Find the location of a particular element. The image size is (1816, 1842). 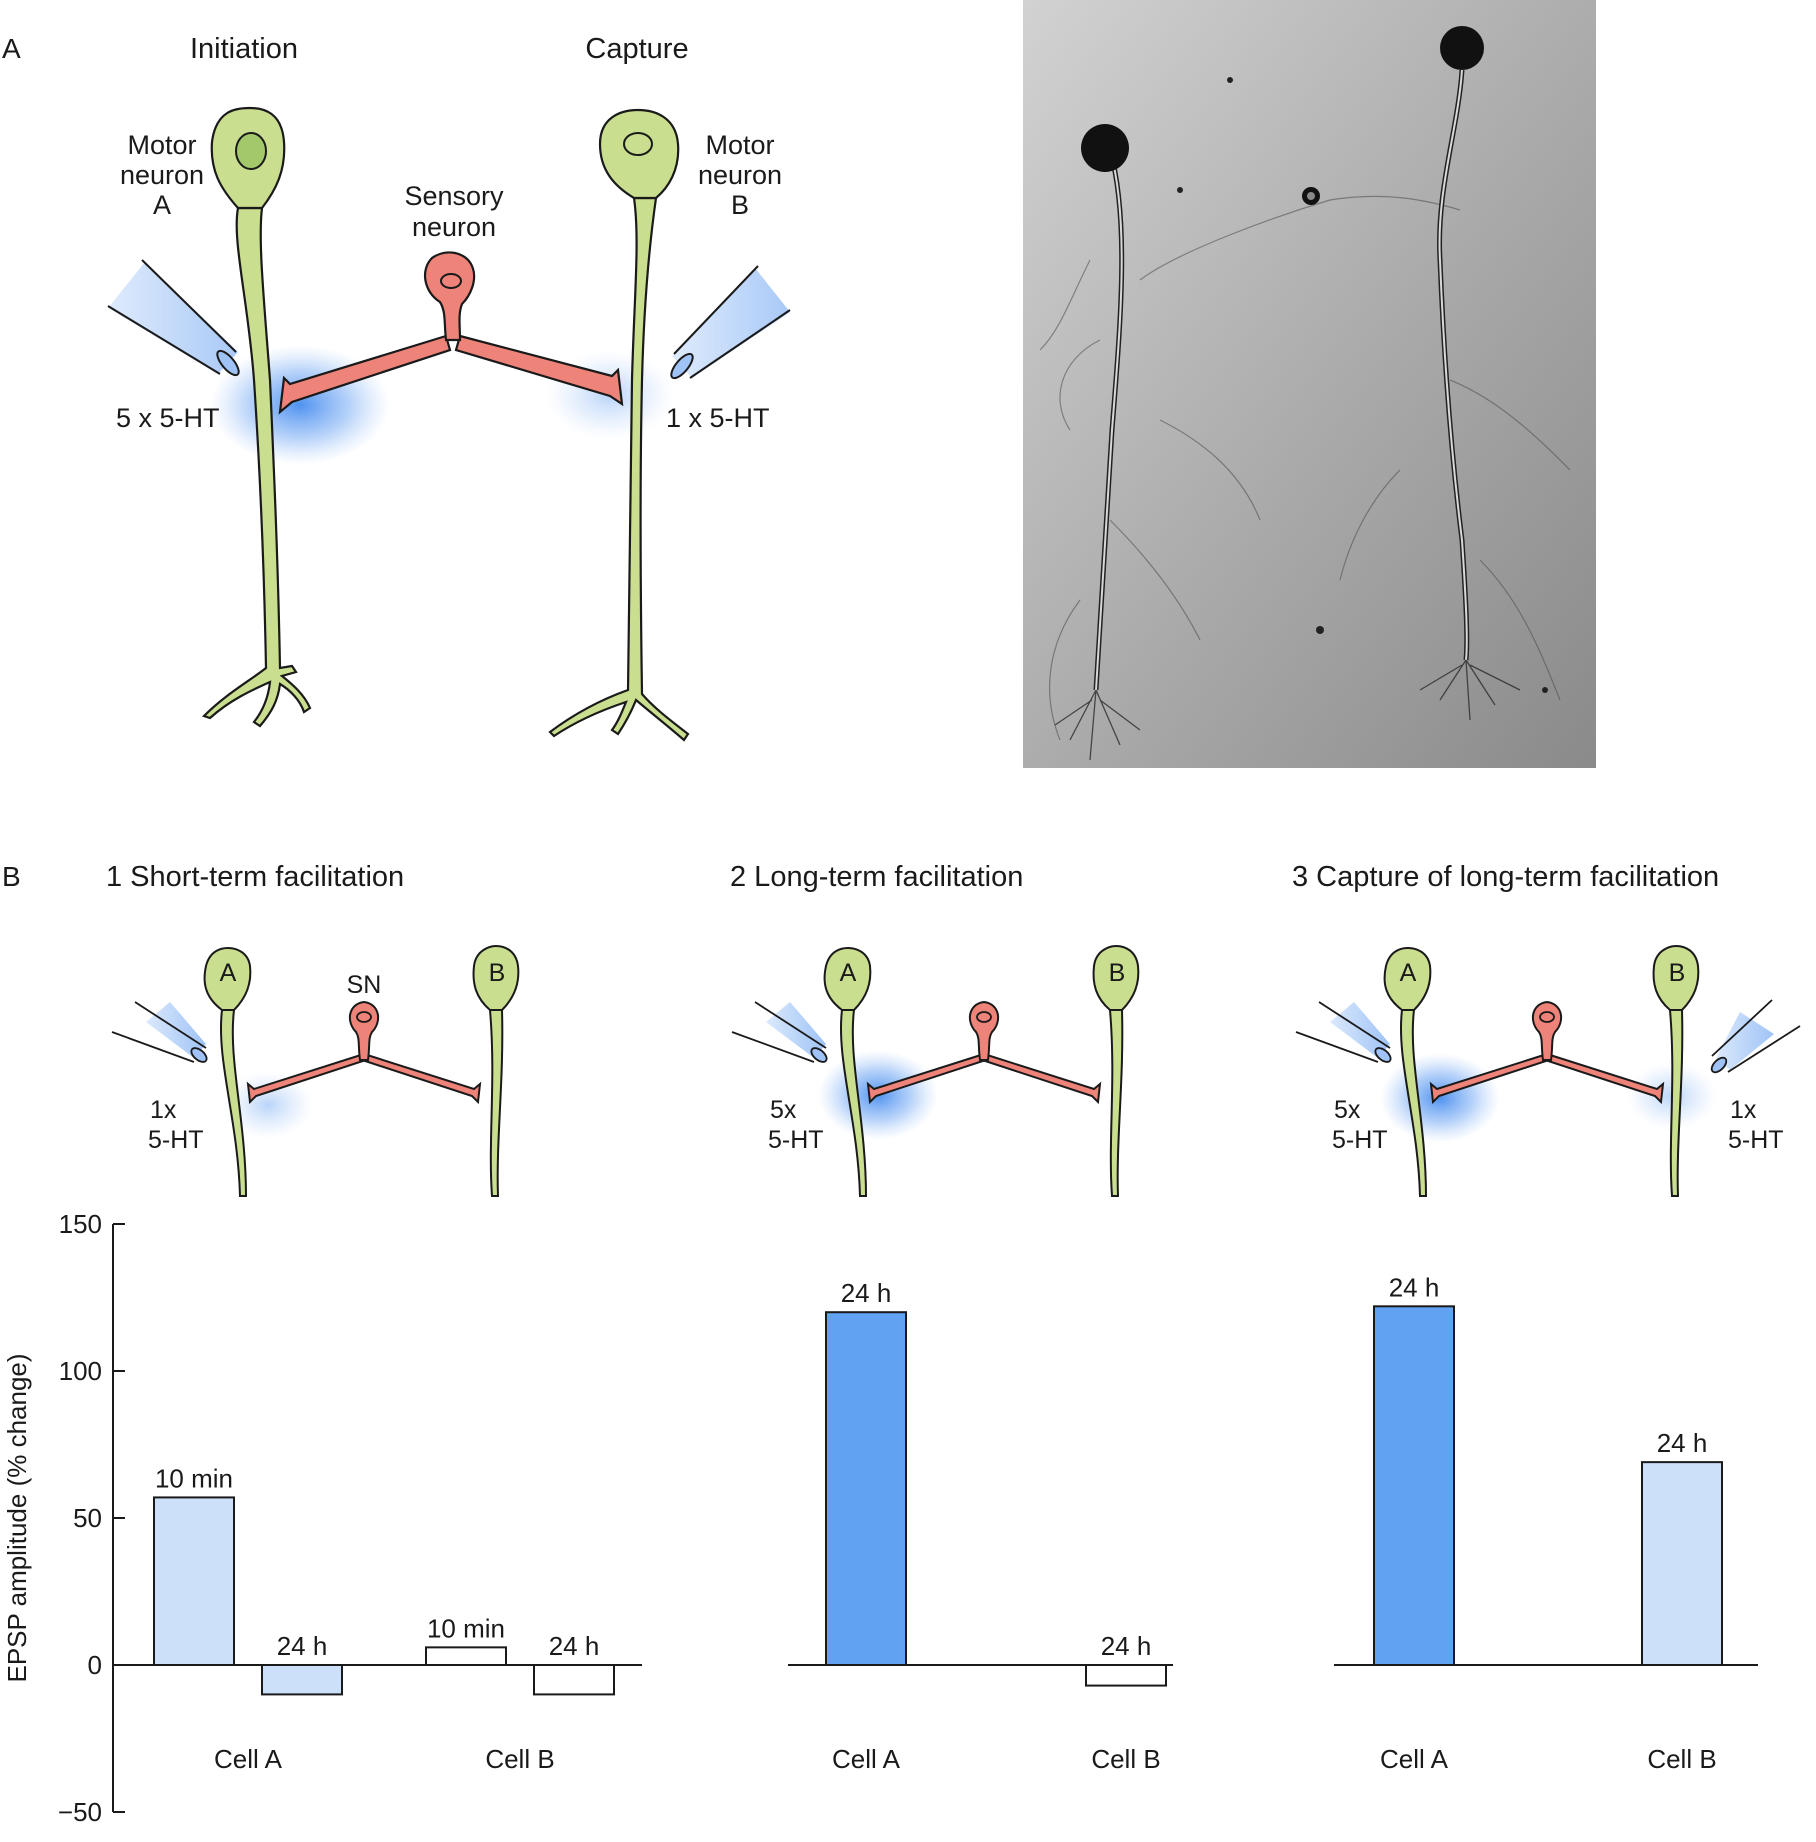

svg-text: B is located at coordinates (740, 205).